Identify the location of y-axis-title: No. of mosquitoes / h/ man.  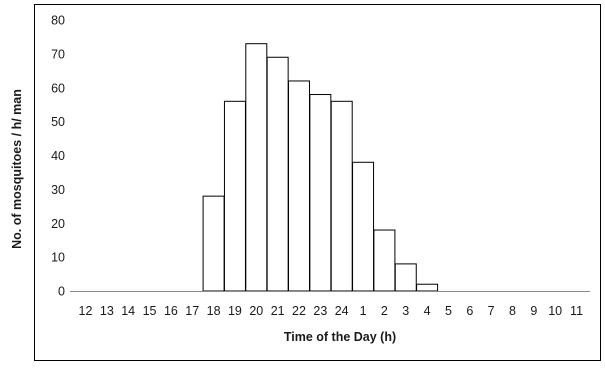
(17, 169).